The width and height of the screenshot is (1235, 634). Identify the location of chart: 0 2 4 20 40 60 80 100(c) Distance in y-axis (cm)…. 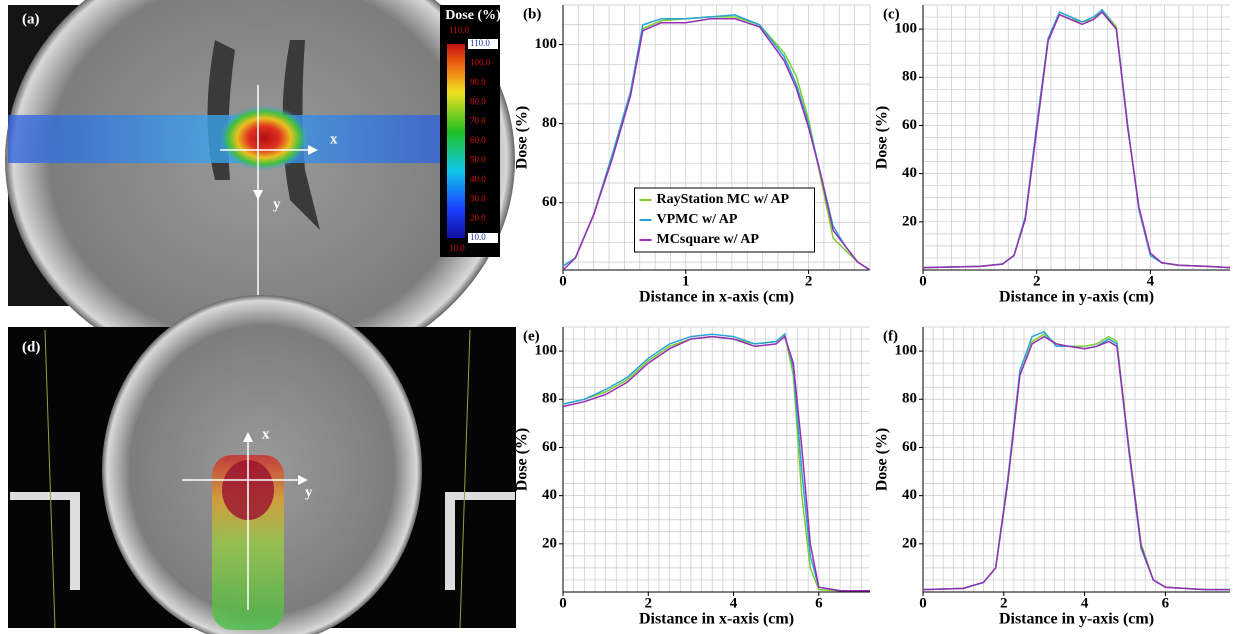
(1052, 155).